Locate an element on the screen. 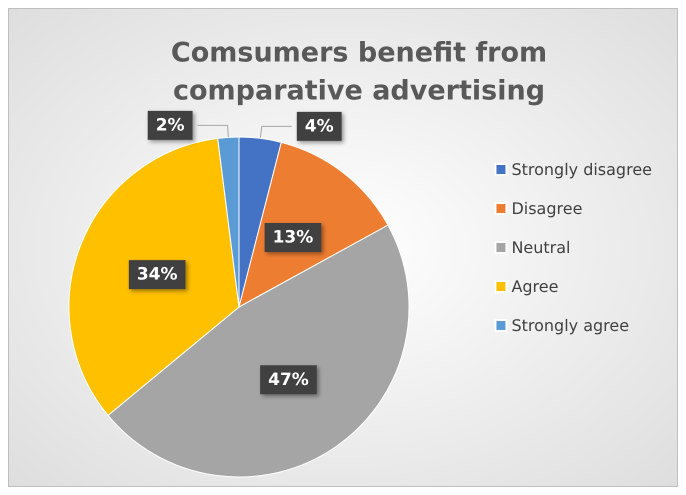 This screenshot has width=686, height=495. legend-label: Neutral is located at coordinates (541, 247).